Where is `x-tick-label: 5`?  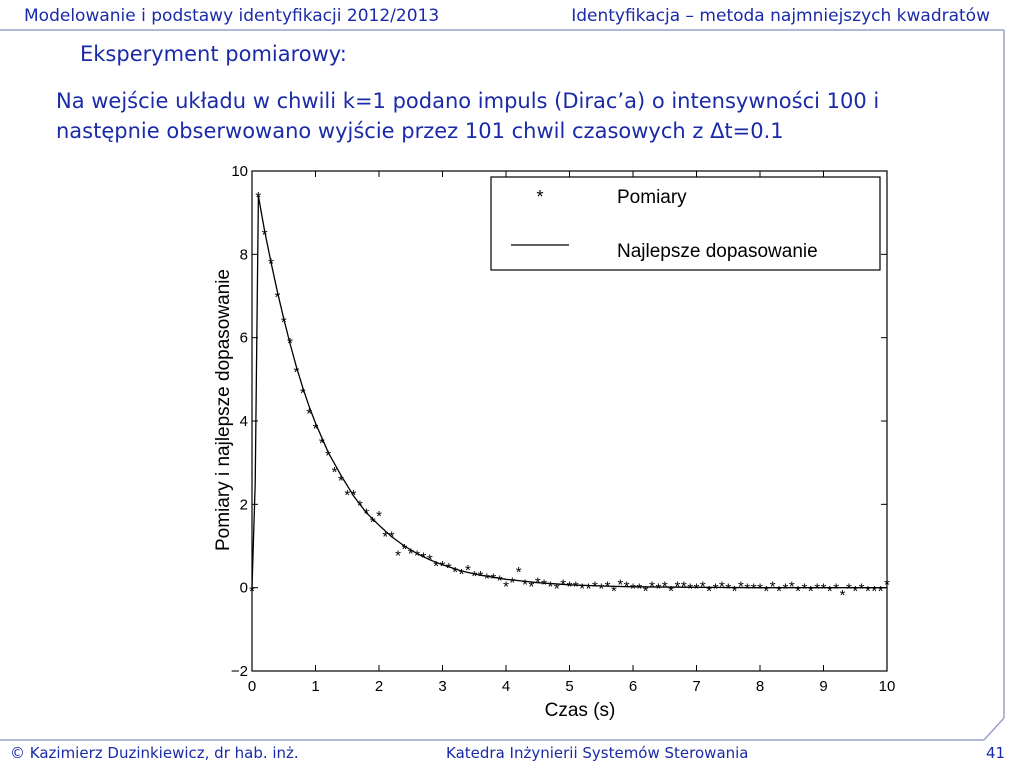
x-tick-label: 5 is located at coordinates (569, 686).